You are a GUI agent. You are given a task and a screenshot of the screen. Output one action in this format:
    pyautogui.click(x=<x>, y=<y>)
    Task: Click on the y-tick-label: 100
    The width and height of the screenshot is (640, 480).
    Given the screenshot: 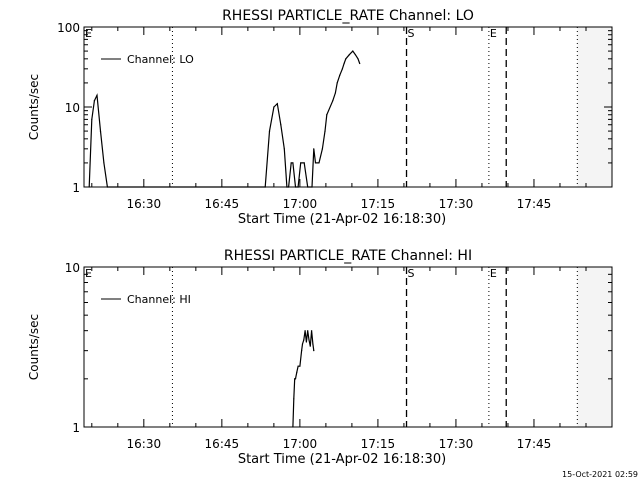 What is the action you would take?
    pyautogui.click(x=68, y=28)
    